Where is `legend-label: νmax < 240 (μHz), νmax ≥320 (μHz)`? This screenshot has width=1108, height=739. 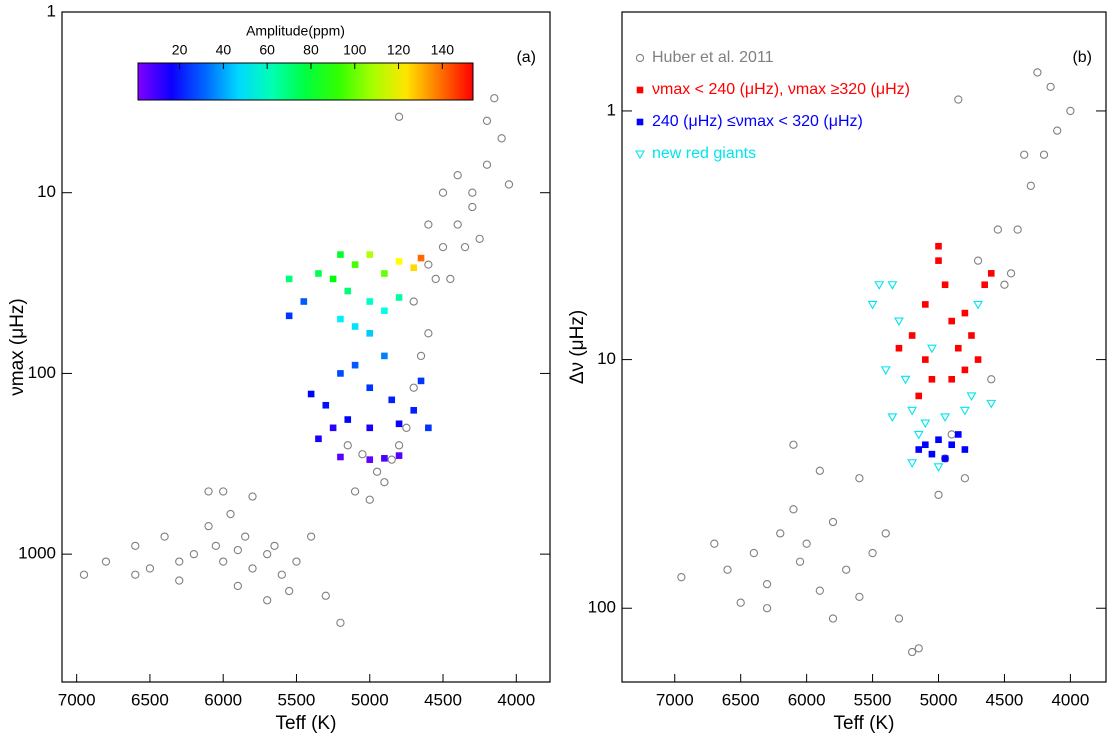
legend-label: νmax < 240 (μHz), νmax ≥320 (μHz) is located at coordinates (781, 89).